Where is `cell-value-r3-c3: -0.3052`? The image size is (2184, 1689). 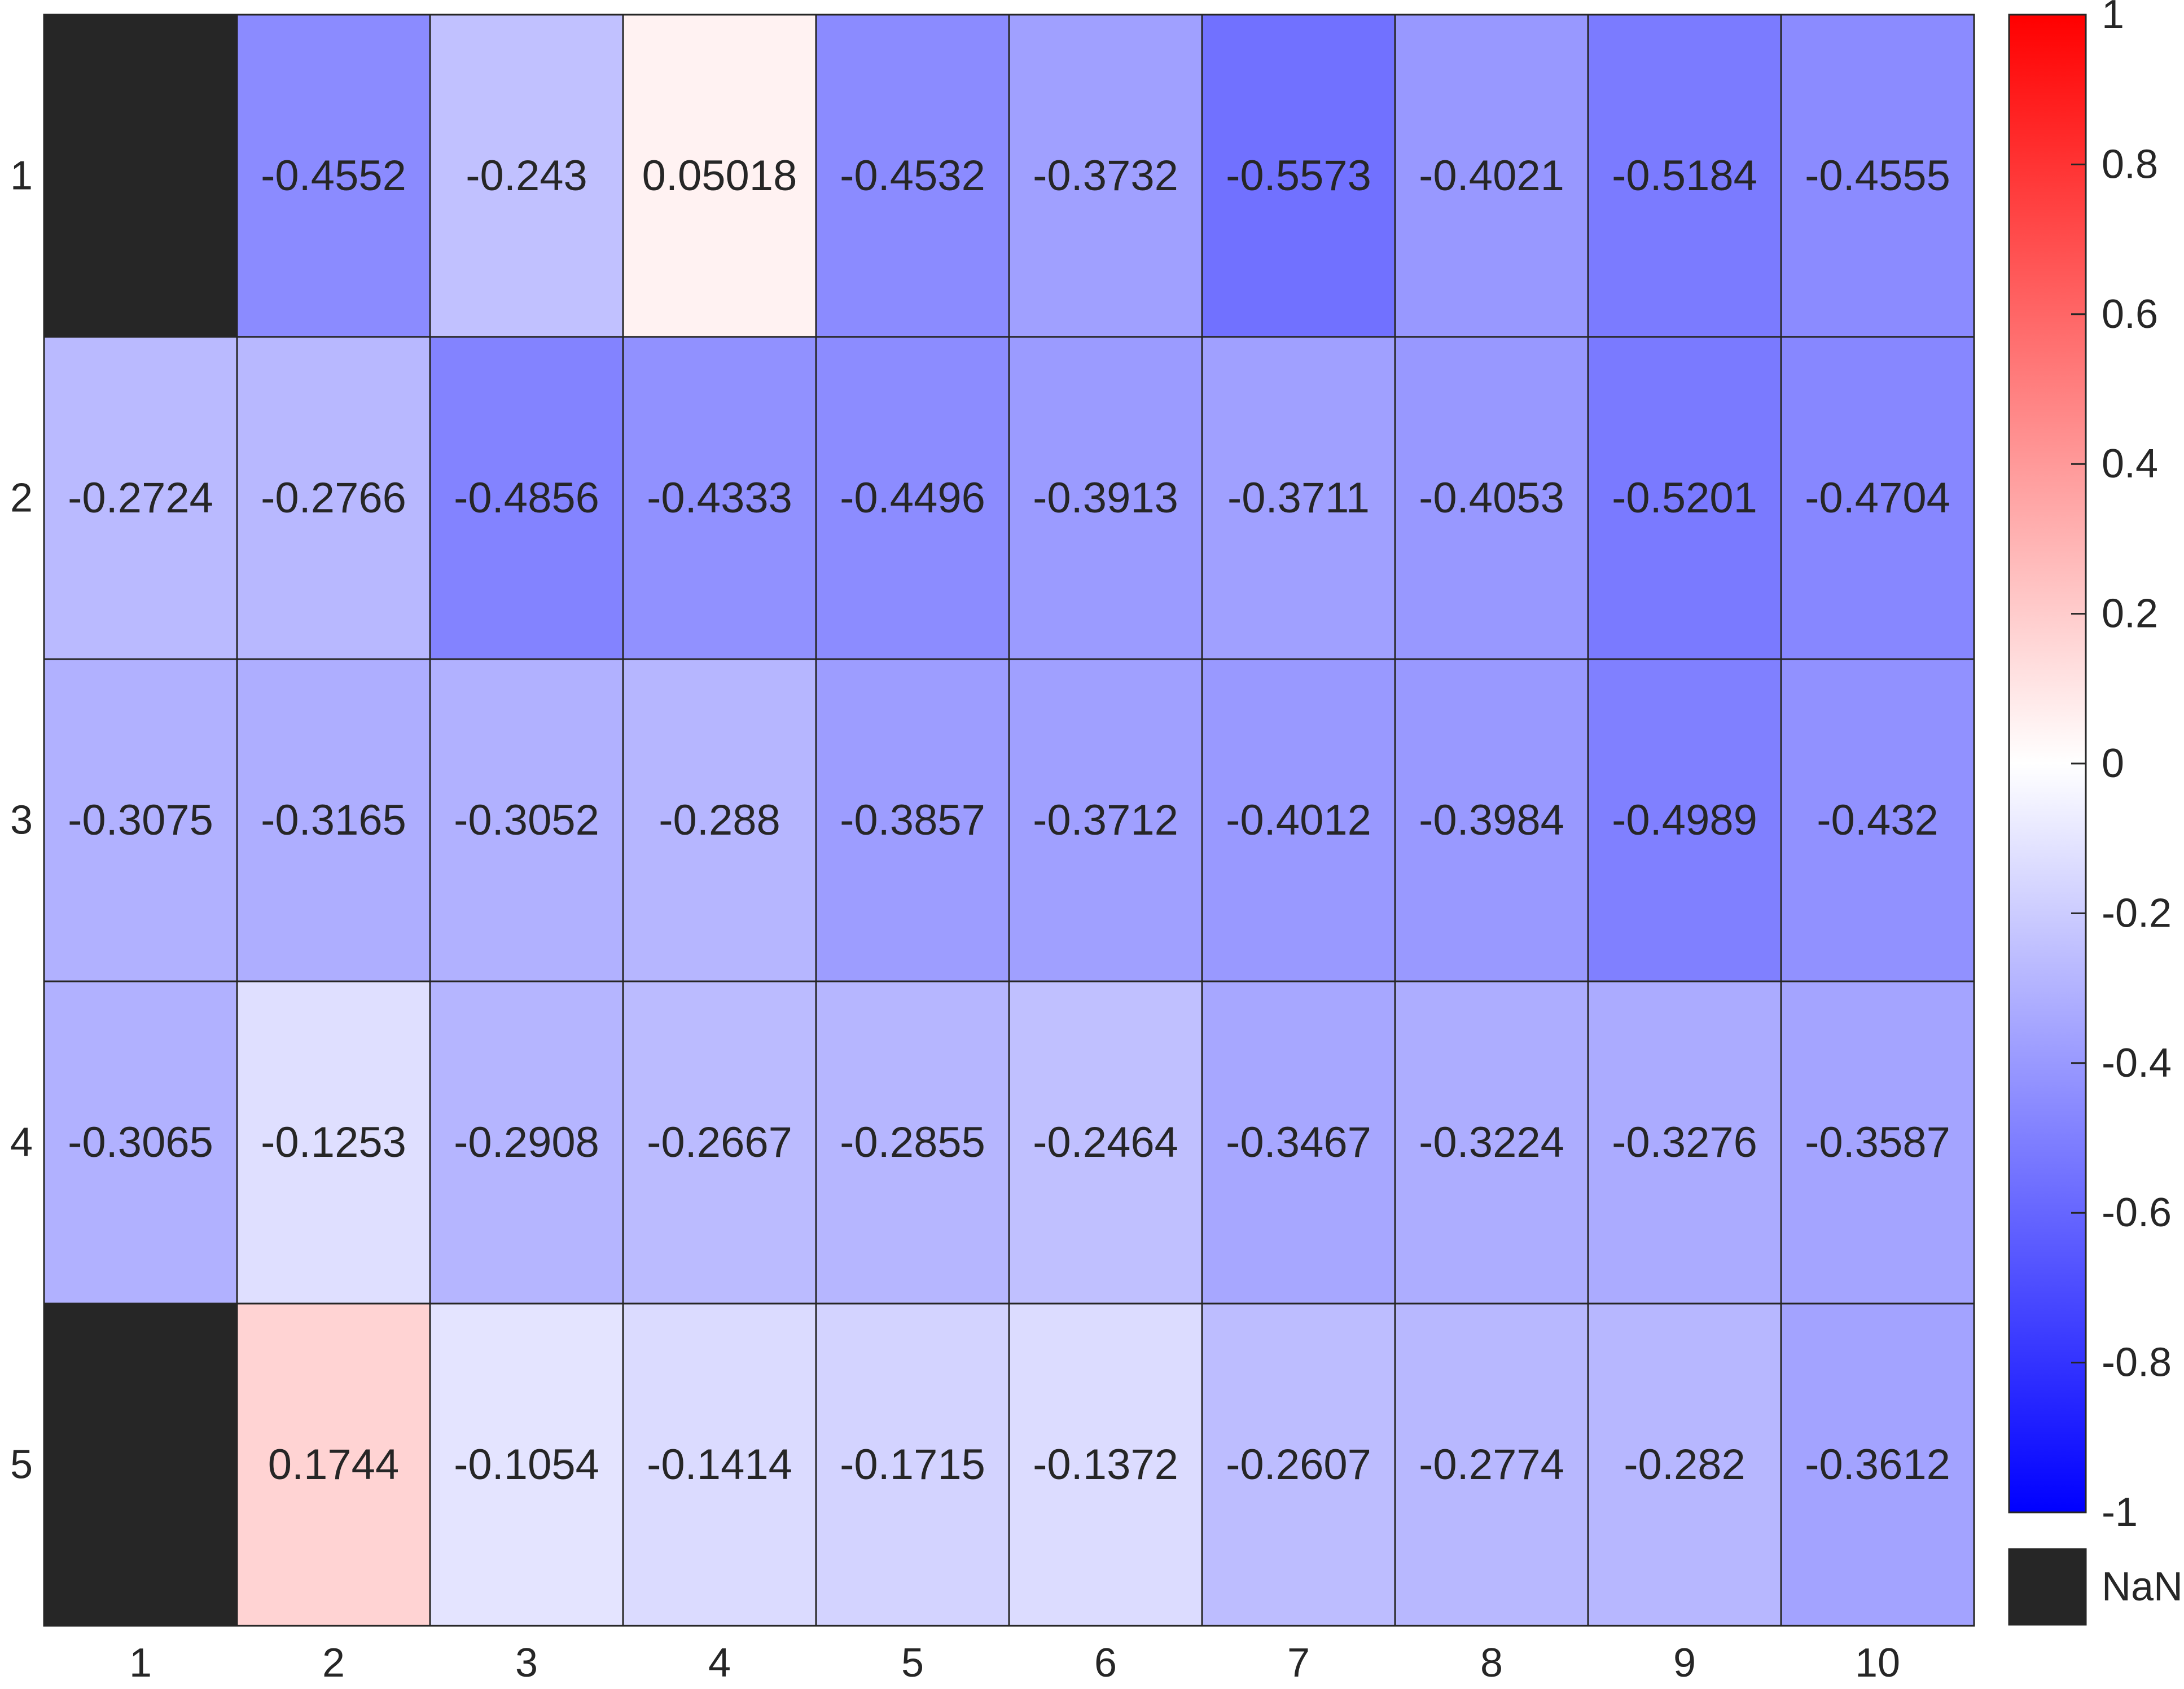
cell-value-r3-c3: -0.3052 is located at coordinates (526, 820).